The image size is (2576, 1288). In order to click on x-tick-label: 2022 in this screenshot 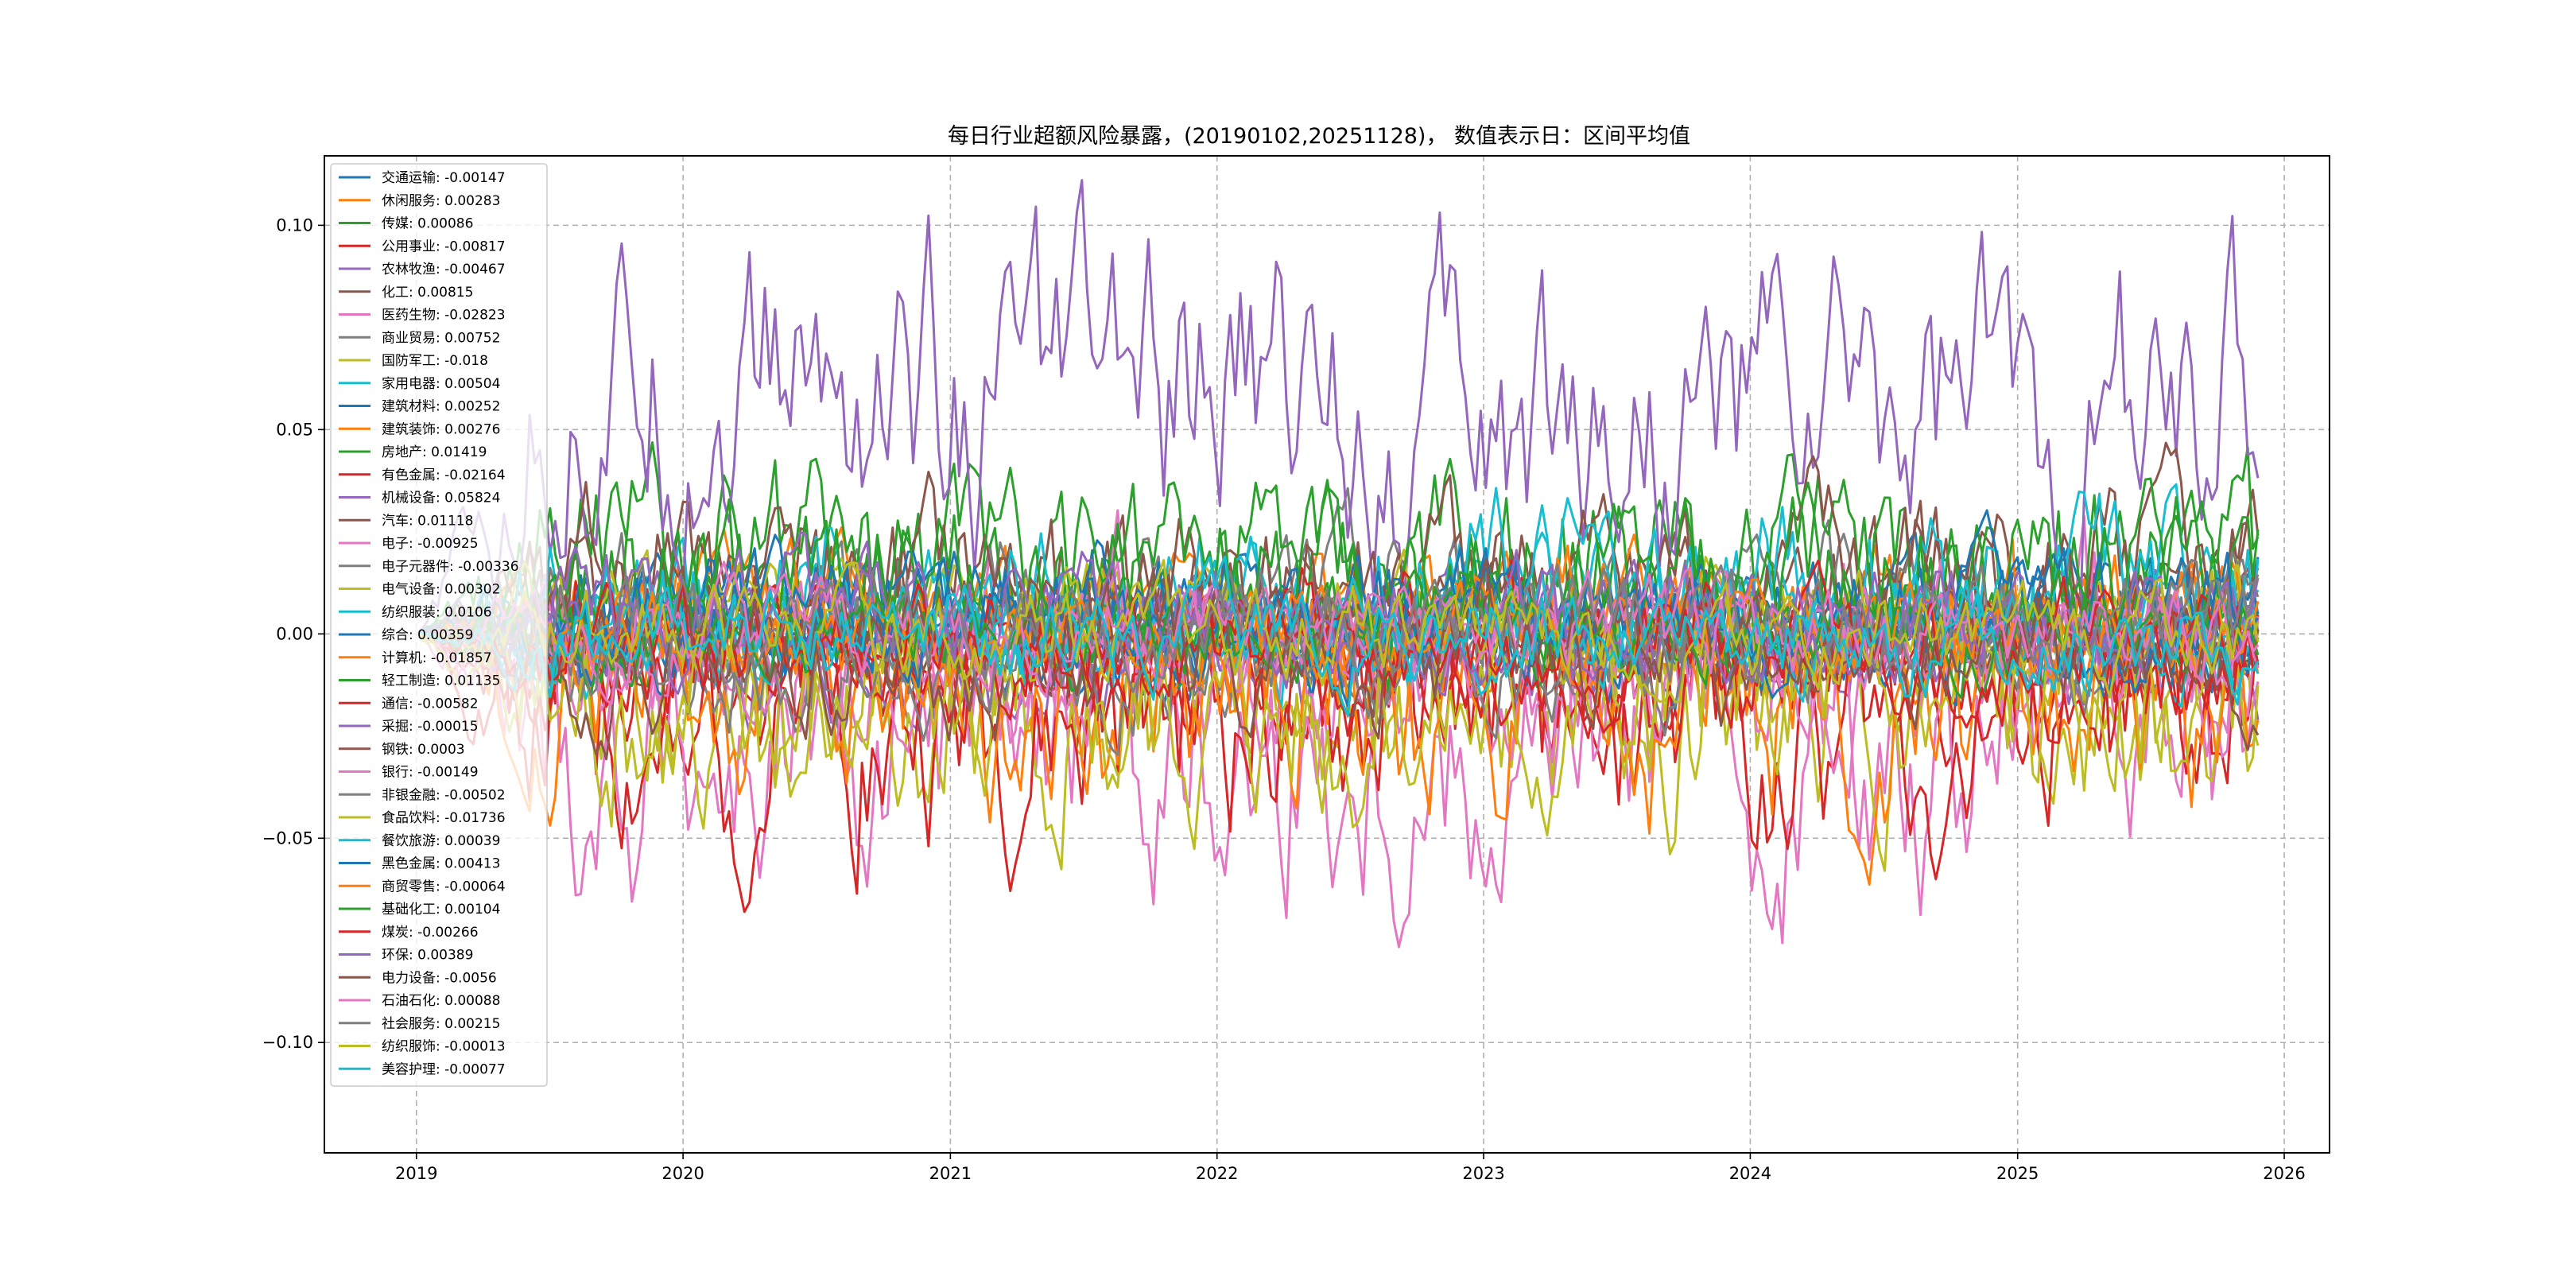, I will do `click(1217, 1173)`.